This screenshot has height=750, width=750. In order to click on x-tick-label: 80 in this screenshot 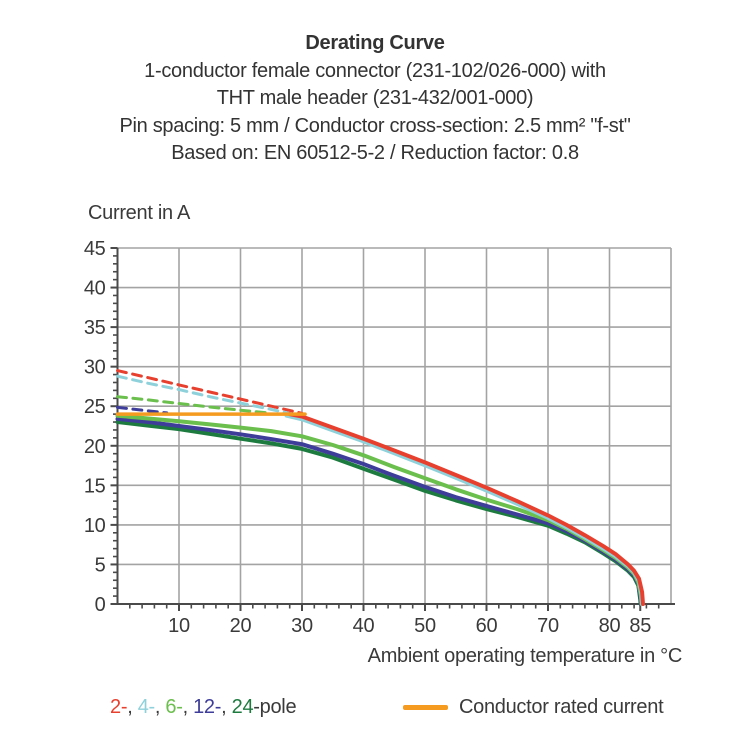, I will do `click(610, 626)`.